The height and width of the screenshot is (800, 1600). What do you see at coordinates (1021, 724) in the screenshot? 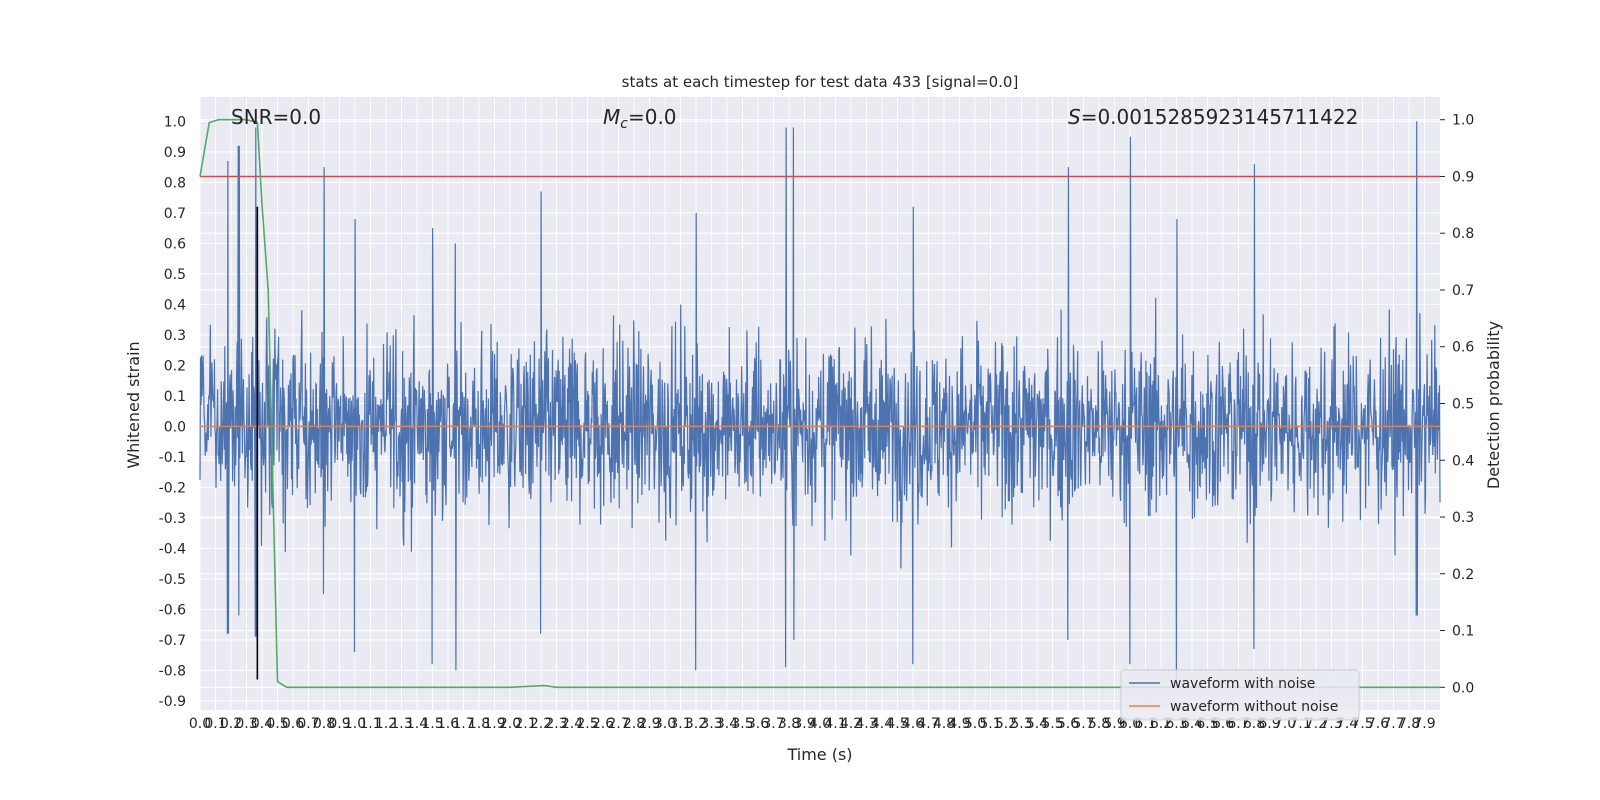
I see `x-tick-label: 5.3` at bounding box center [1021, 724].